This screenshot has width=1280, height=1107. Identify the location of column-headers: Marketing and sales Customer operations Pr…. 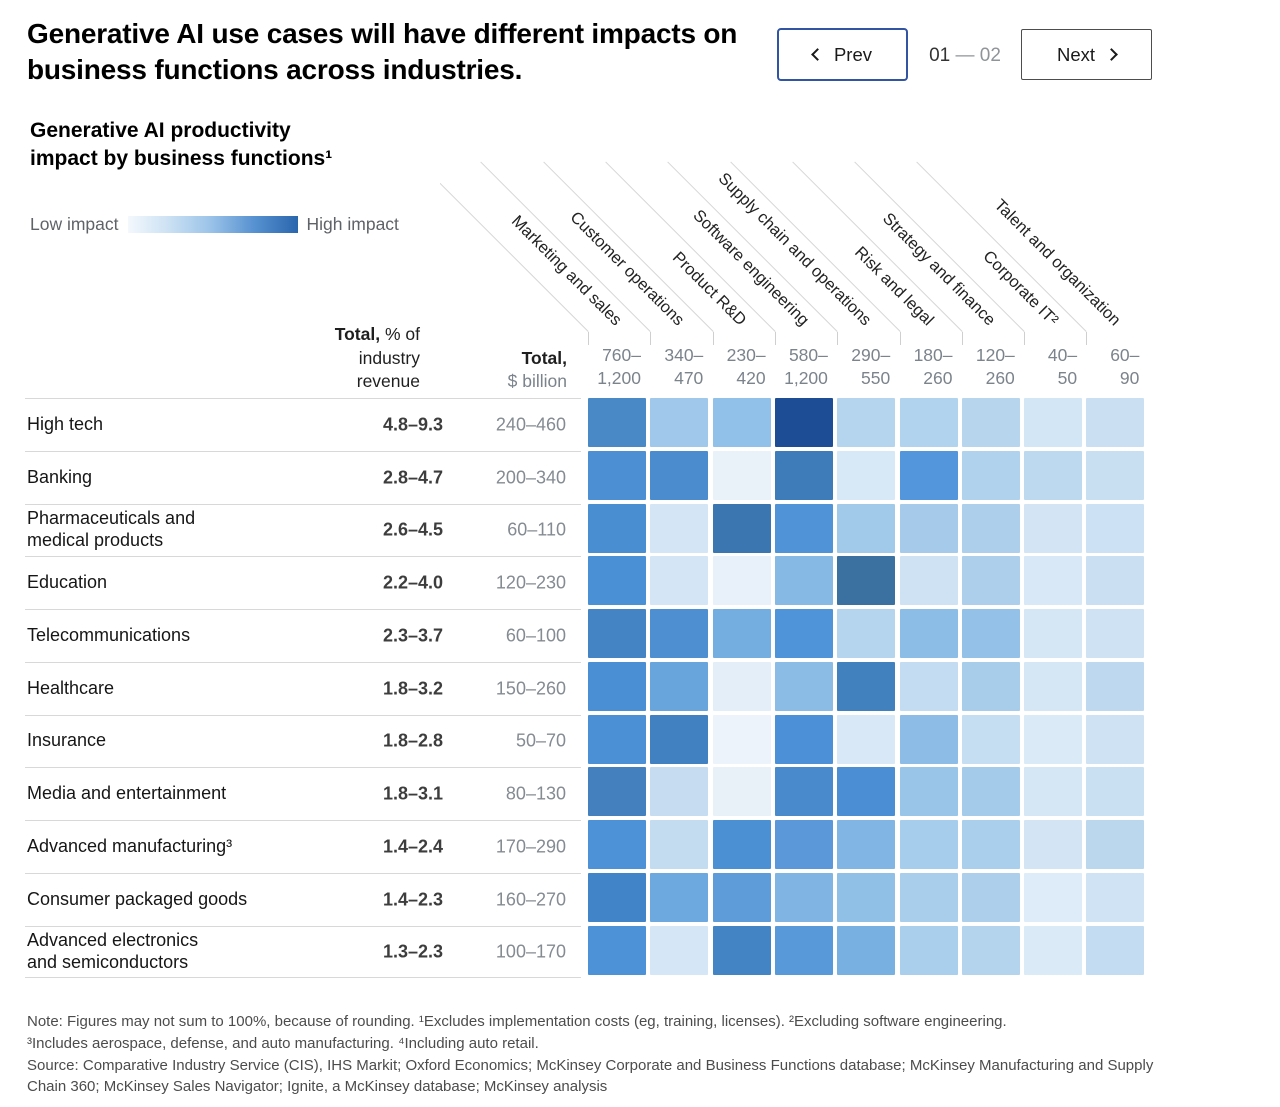
(797, 238).